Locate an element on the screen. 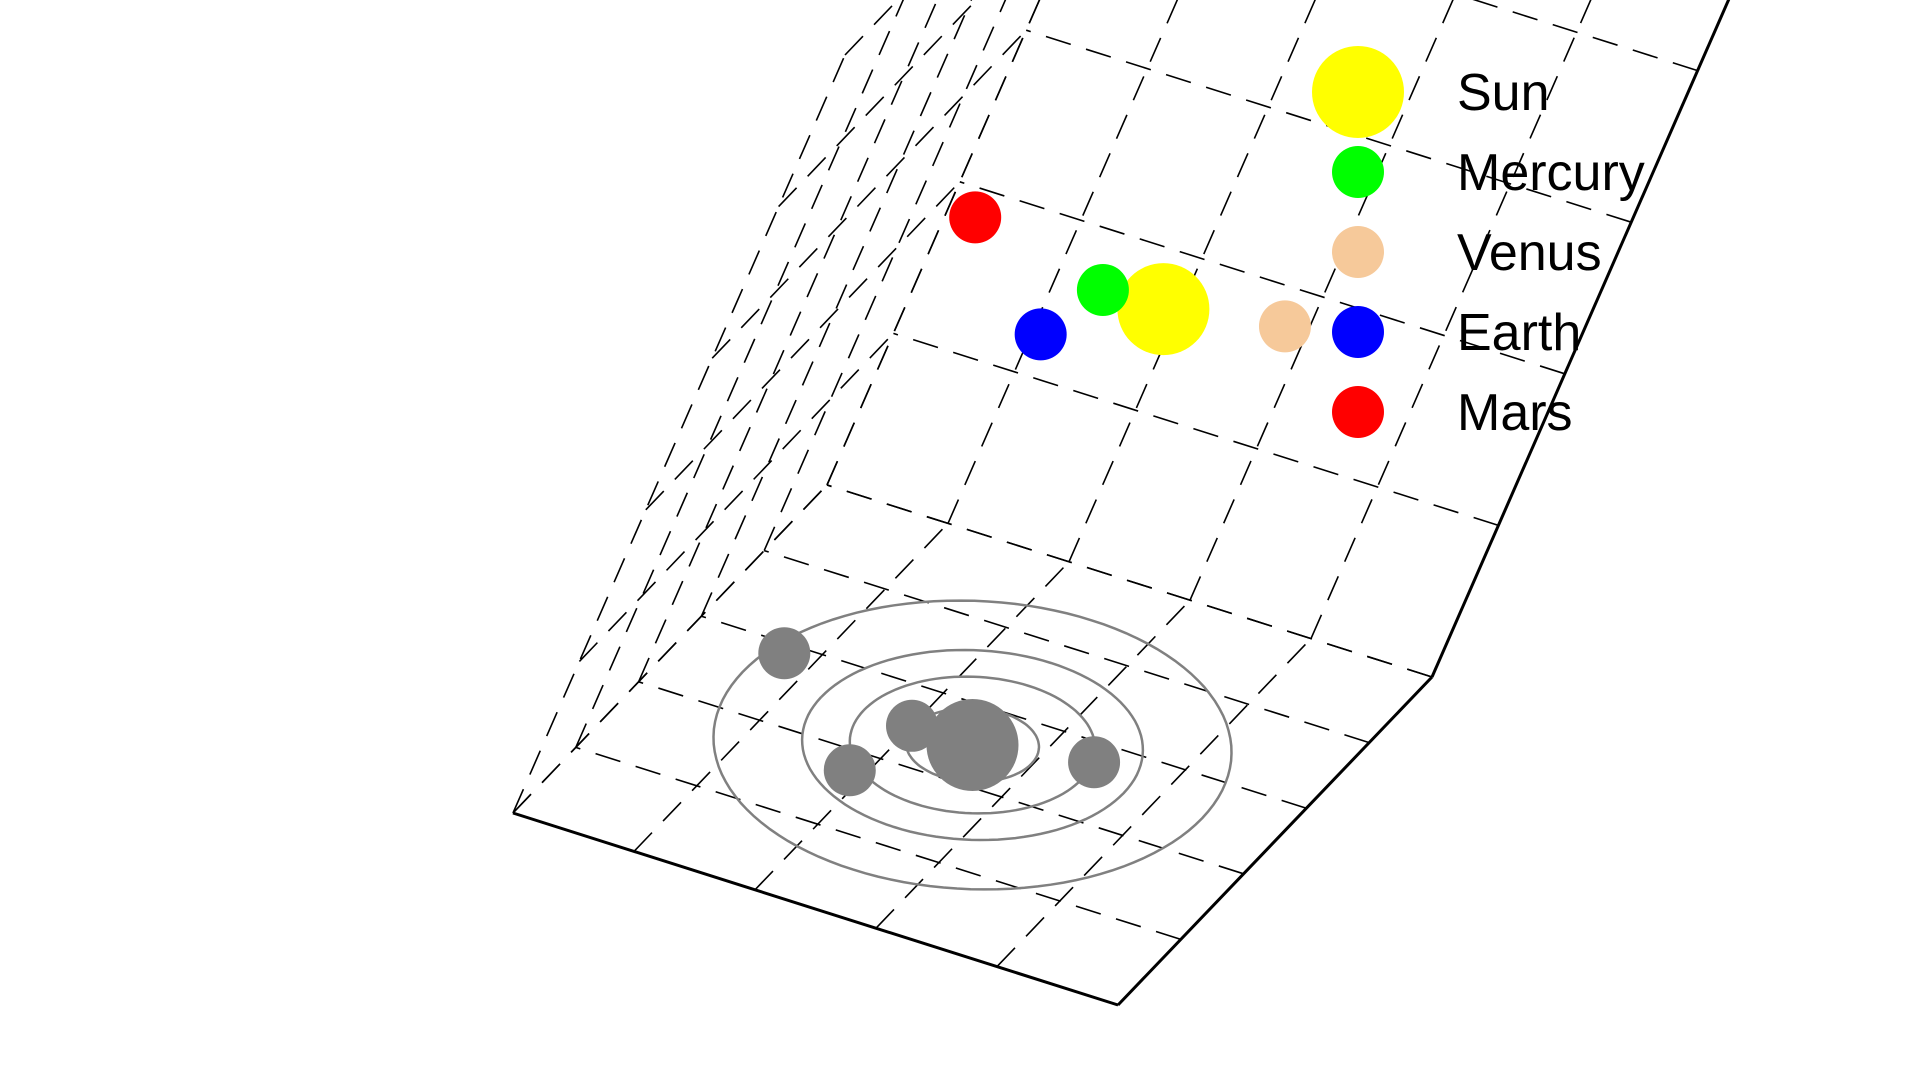 The image size is (1920, 1080). sun-shadow-marker is located at coordinates (972, 745).